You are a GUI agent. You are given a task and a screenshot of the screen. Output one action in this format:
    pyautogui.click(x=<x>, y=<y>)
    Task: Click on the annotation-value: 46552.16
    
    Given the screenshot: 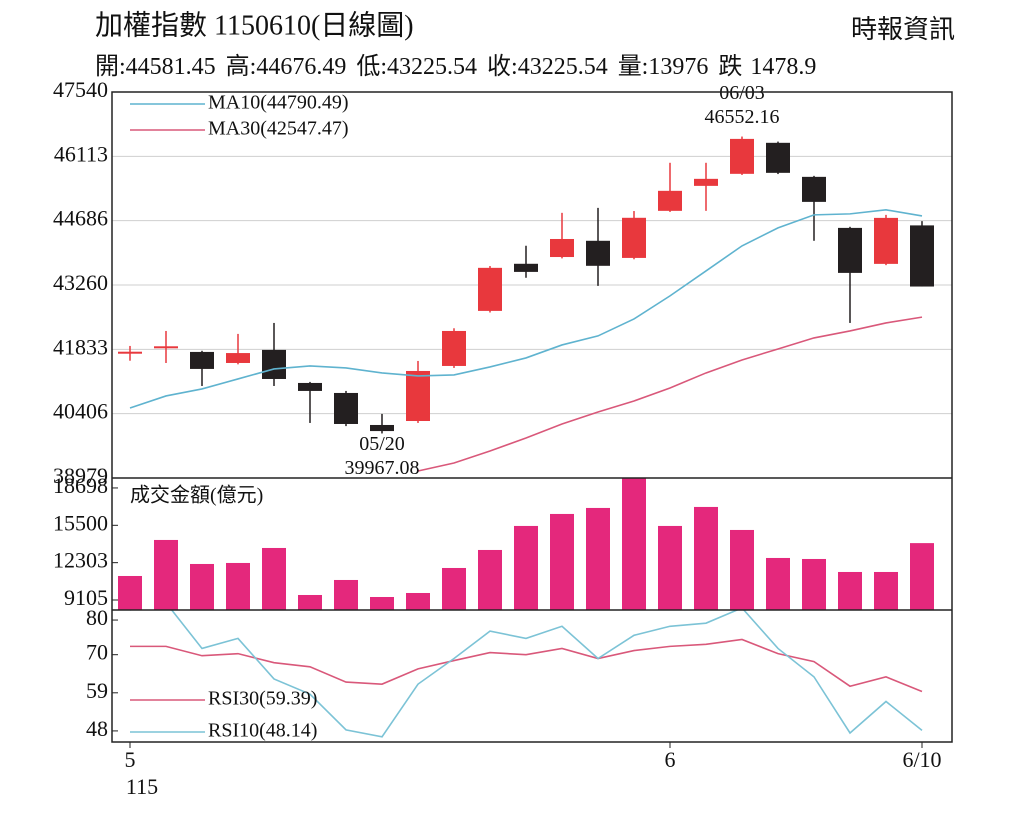 What is the action you would take?
    pyautogui.click(x=742, y=117)
    